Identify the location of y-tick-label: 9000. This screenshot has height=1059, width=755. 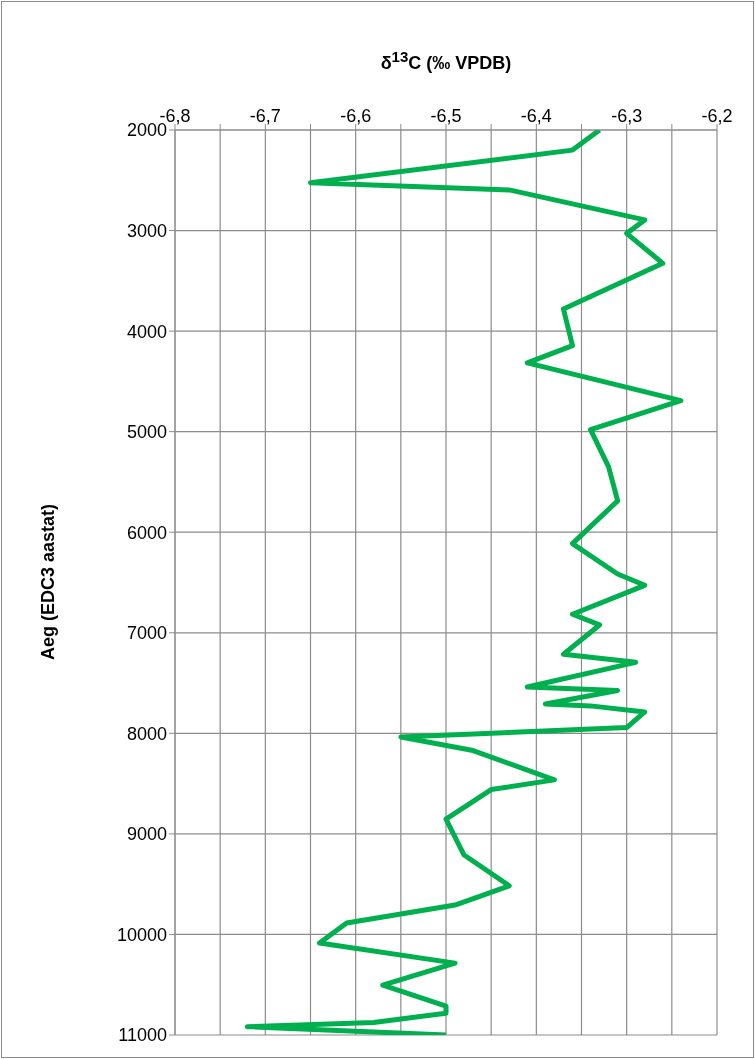
(146, 834).